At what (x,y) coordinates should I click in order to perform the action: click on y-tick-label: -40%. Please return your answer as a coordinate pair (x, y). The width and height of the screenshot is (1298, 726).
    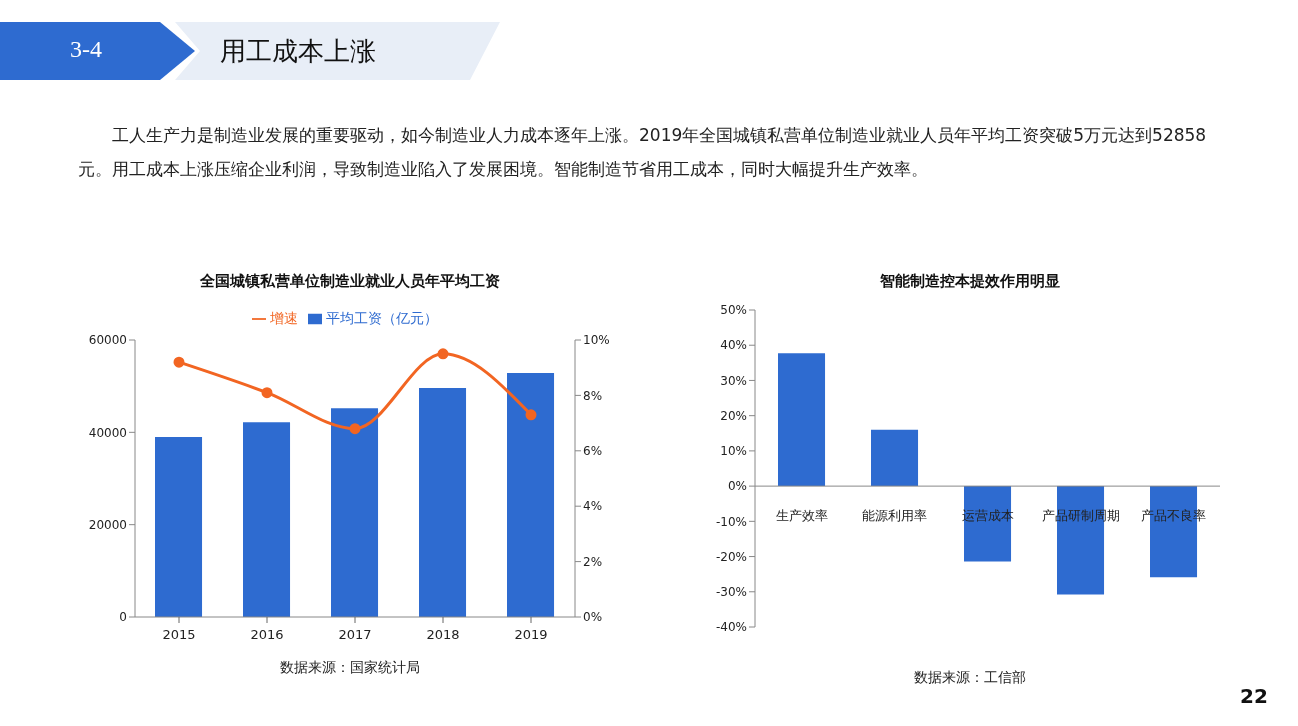
    Looking at the image, I should click on (731, 627).